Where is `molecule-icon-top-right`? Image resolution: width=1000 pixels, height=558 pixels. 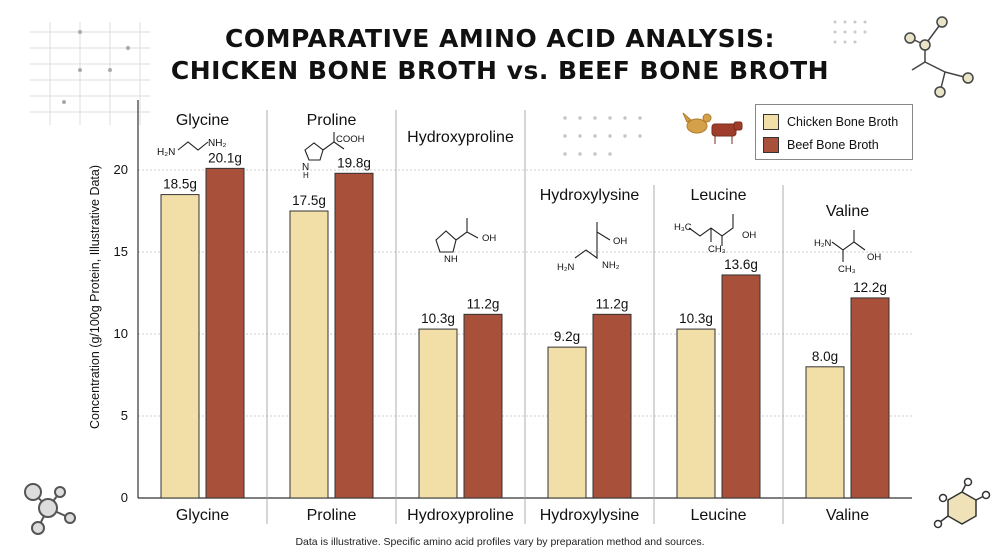
molecule-icon-top-right is located at coordinates (939, 57).